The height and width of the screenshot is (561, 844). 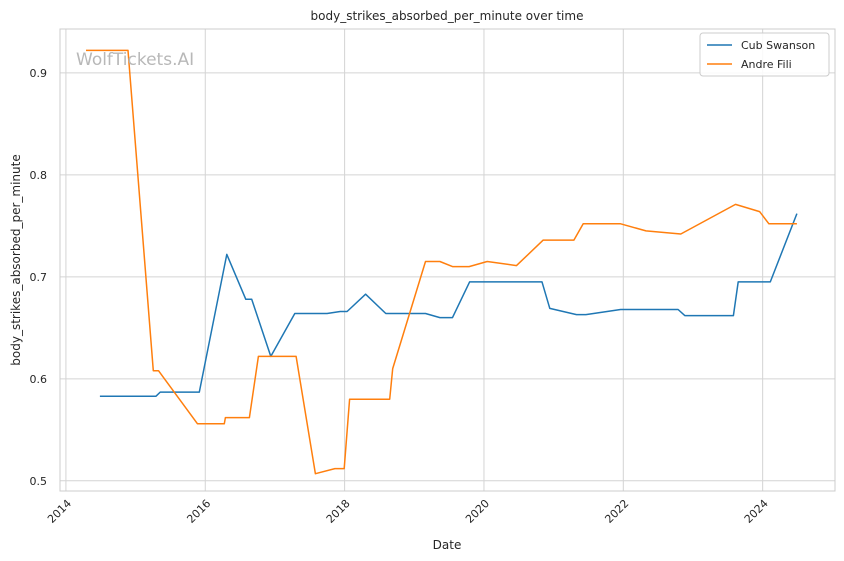 I want to click on y-tick-label: 0.6, so click(x=39, y=379).